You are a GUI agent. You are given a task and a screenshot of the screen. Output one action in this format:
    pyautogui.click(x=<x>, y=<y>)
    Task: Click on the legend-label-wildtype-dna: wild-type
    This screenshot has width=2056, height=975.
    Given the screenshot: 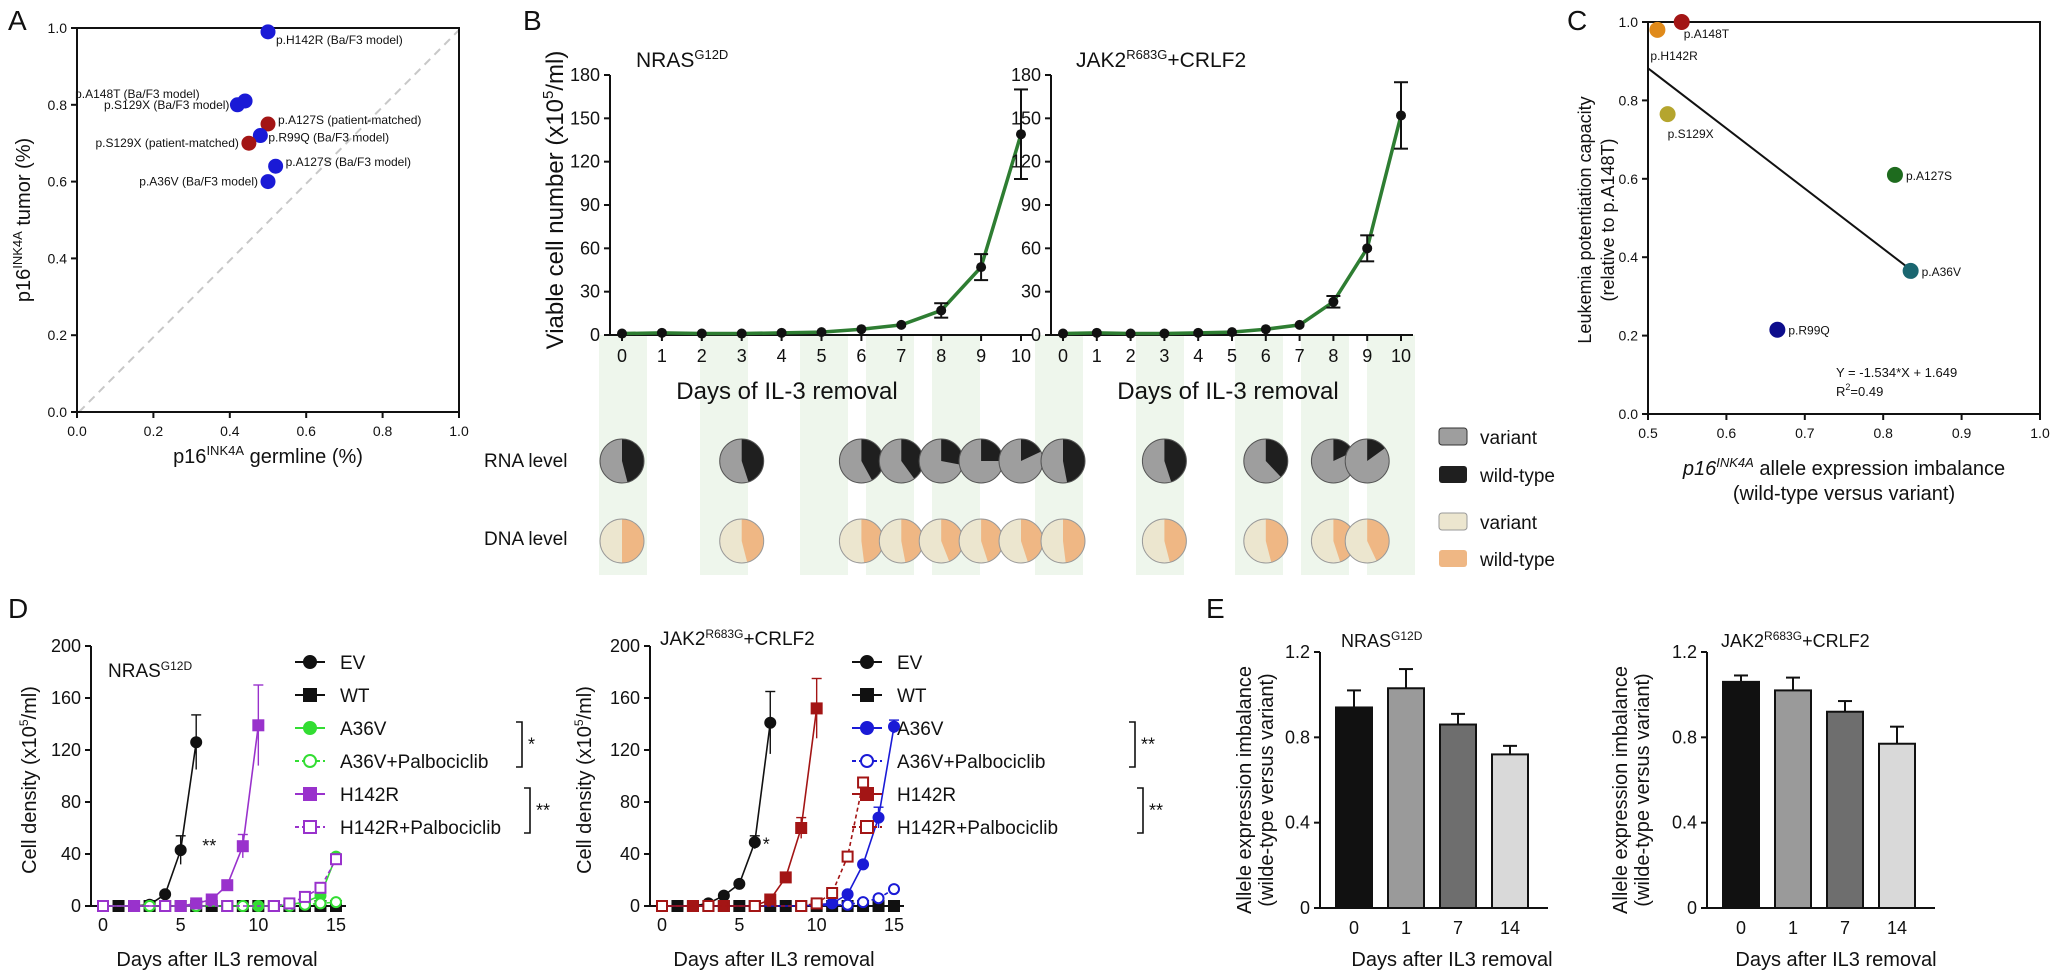 What is the action you would take?
    pyautogui.click(x=1517, y=560)
    